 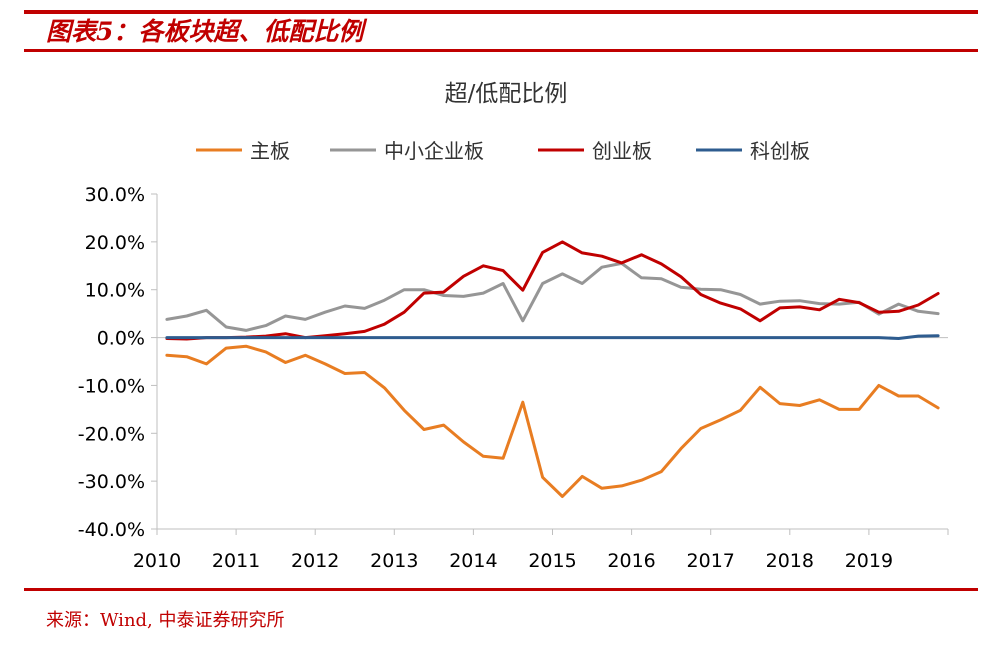 What do you see at coordinates (501, 12) in the screenshot?
I see `top-rule` at bounding box center [501, 12].